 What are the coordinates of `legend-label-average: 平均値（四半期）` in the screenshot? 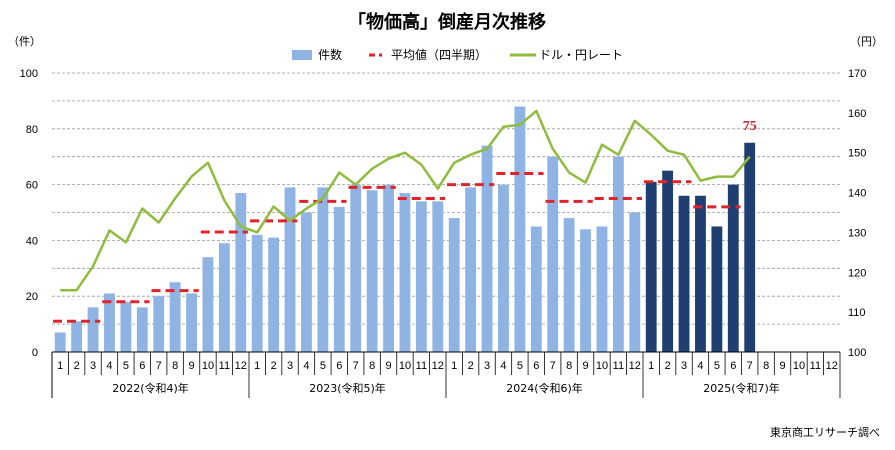 It's located at (439, 54).